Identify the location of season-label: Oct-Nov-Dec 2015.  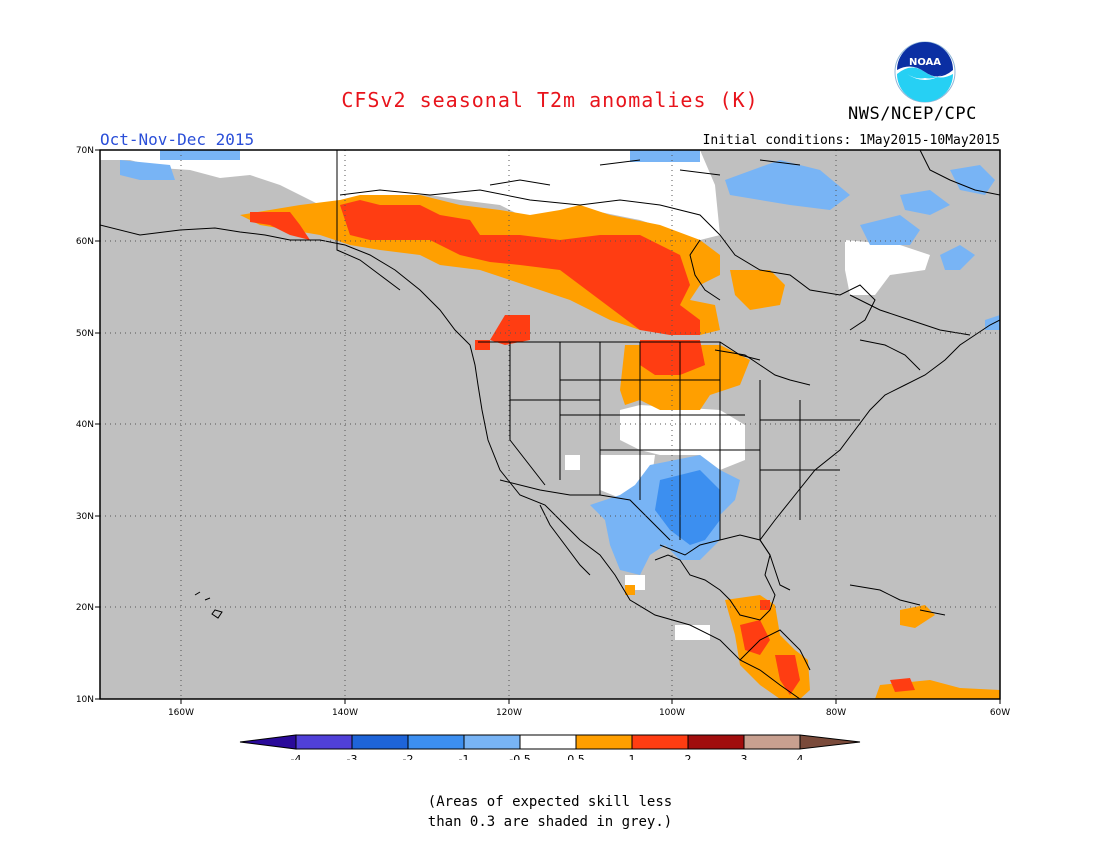
(177, 139).